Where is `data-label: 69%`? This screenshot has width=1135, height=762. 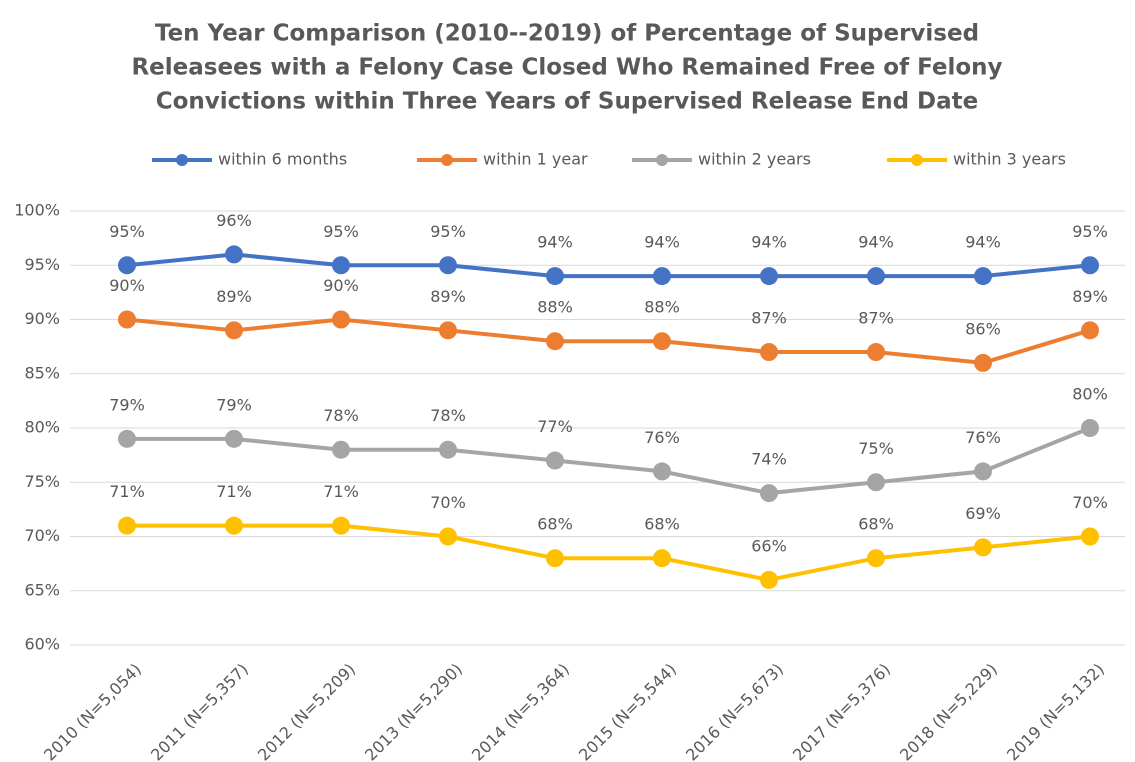
data-label: 69% is located at coordinates (983, 513).